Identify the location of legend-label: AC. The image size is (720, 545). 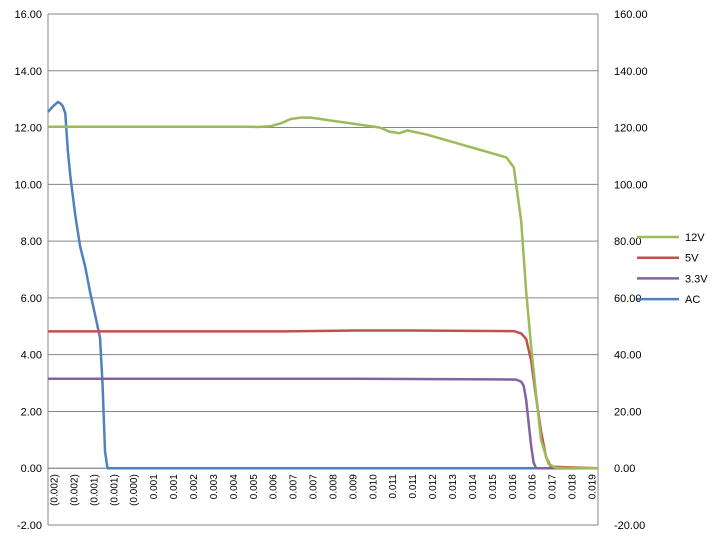
(692, 300).